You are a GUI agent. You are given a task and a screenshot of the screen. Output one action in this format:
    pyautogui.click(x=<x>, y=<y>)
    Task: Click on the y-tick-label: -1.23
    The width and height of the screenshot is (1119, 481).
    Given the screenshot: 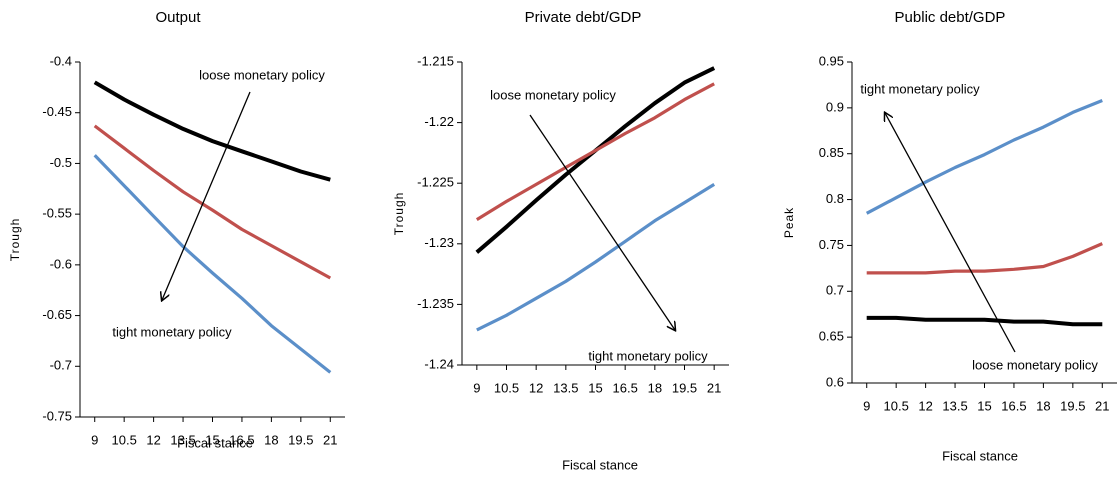 What is the action you would take?
    pyautogui.click(x=439, y=242)
    